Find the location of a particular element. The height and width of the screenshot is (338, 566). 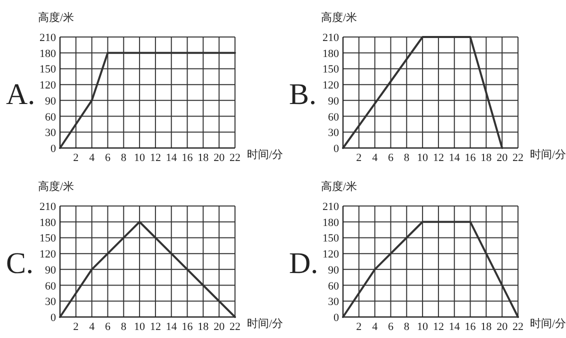

text: A. is located at coordinates (21, 94).